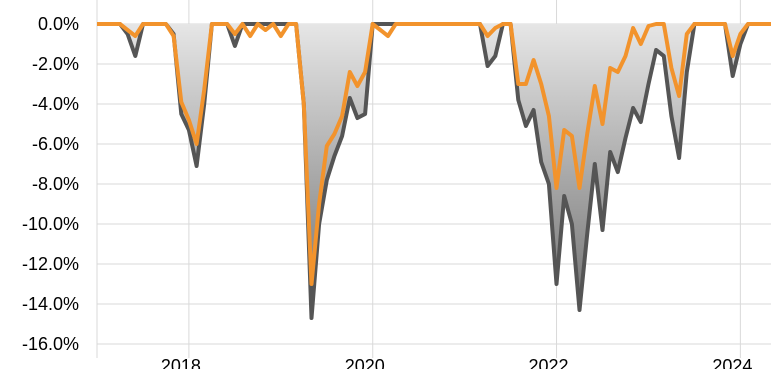 The image size is (771, 369). Describe the element at coordinates (55, 184) in the screenshot. I see `y-tick-label: -8.0%` at that location.